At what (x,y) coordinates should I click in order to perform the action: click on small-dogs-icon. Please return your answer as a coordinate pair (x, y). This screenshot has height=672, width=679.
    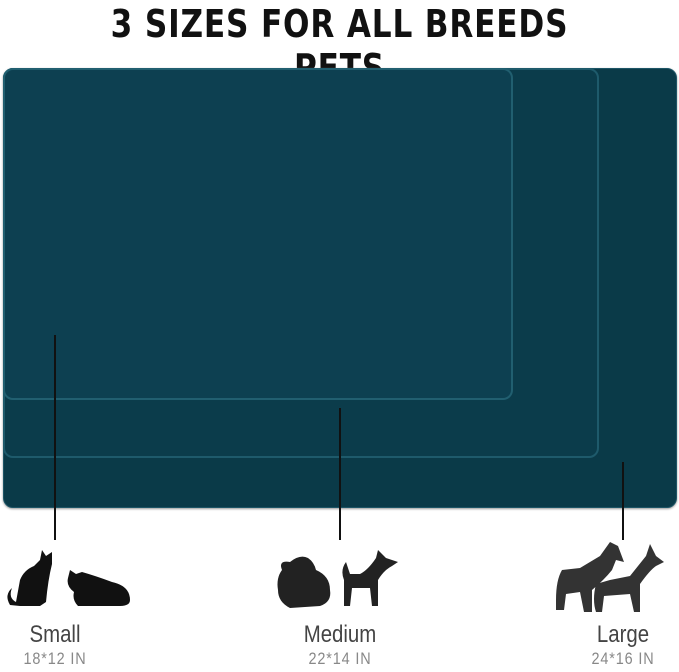
    Looking at the image, I should click on (337, 579).